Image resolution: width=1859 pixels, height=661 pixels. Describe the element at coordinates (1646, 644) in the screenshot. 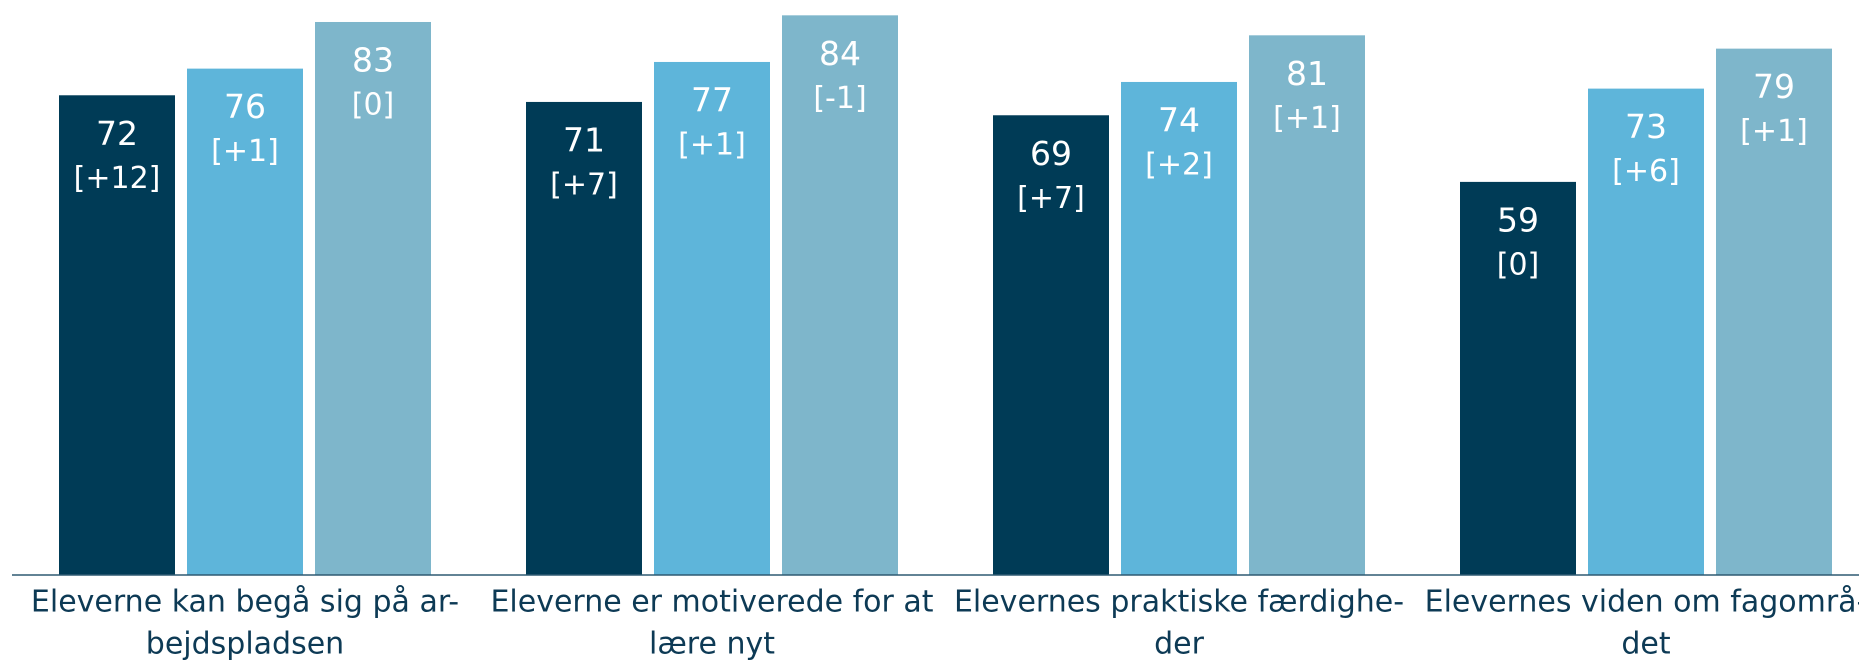

I see `x-tick-label: det` at that location.